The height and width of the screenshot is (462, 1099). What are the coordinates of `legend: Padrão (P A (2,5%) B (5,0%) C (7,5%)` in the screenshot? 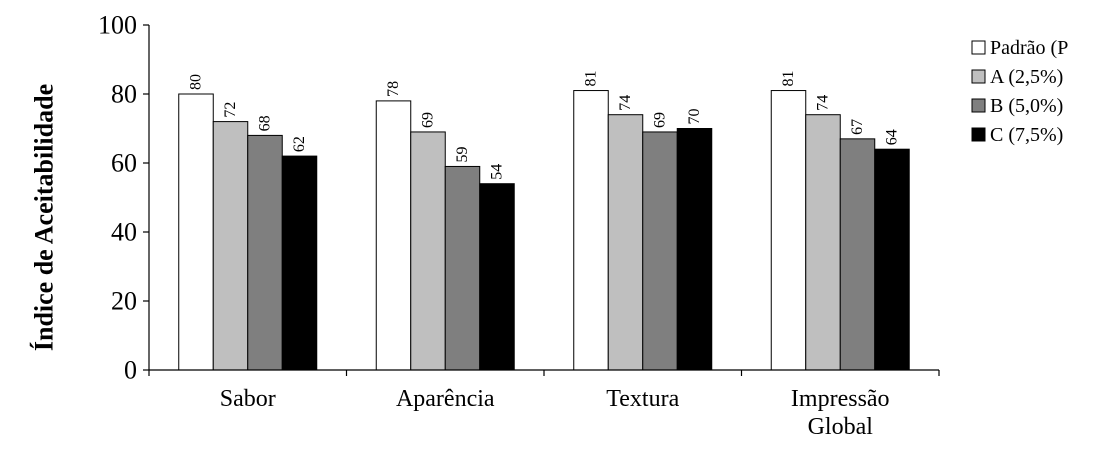 It's located at (1019, 91).